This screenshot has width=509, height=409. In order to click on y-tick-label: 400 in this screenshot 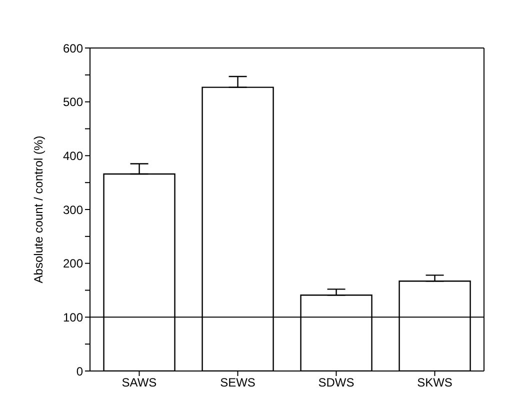, I will do `click(73, 155)`.